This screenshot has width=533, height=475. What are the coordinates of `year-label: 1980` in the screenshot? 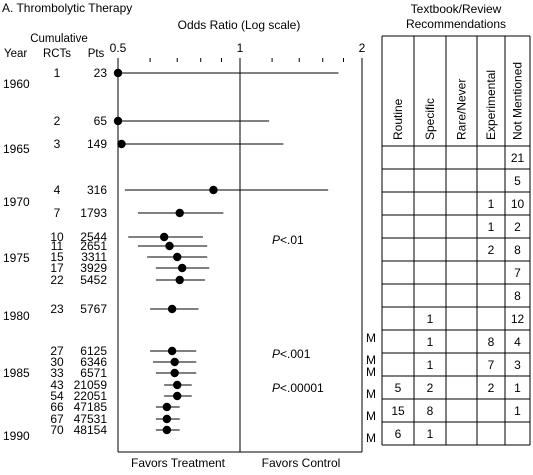 It's located at (16, 316).